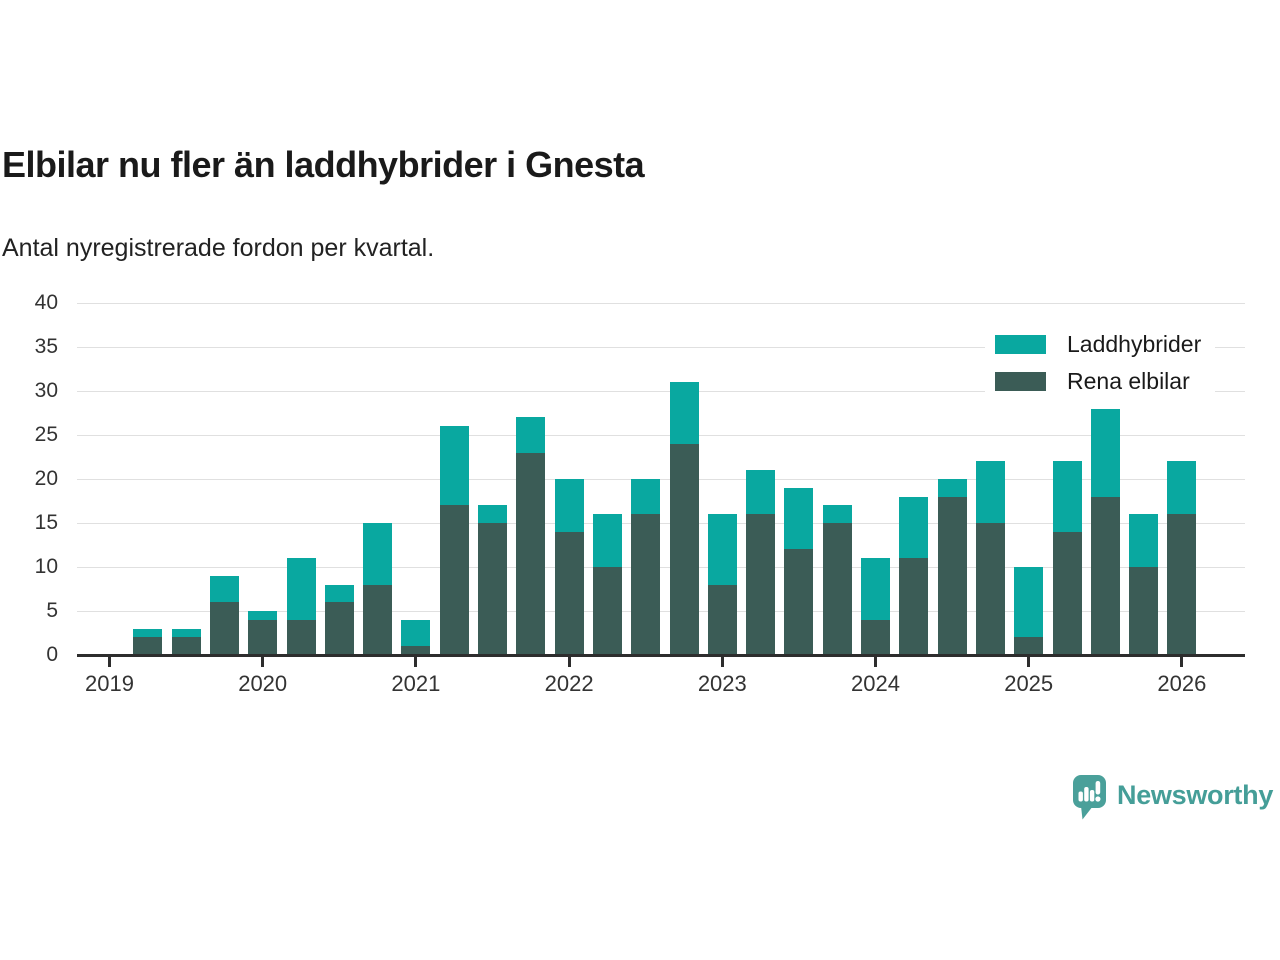  I want to click on gridline-y40, so click(661, 303).